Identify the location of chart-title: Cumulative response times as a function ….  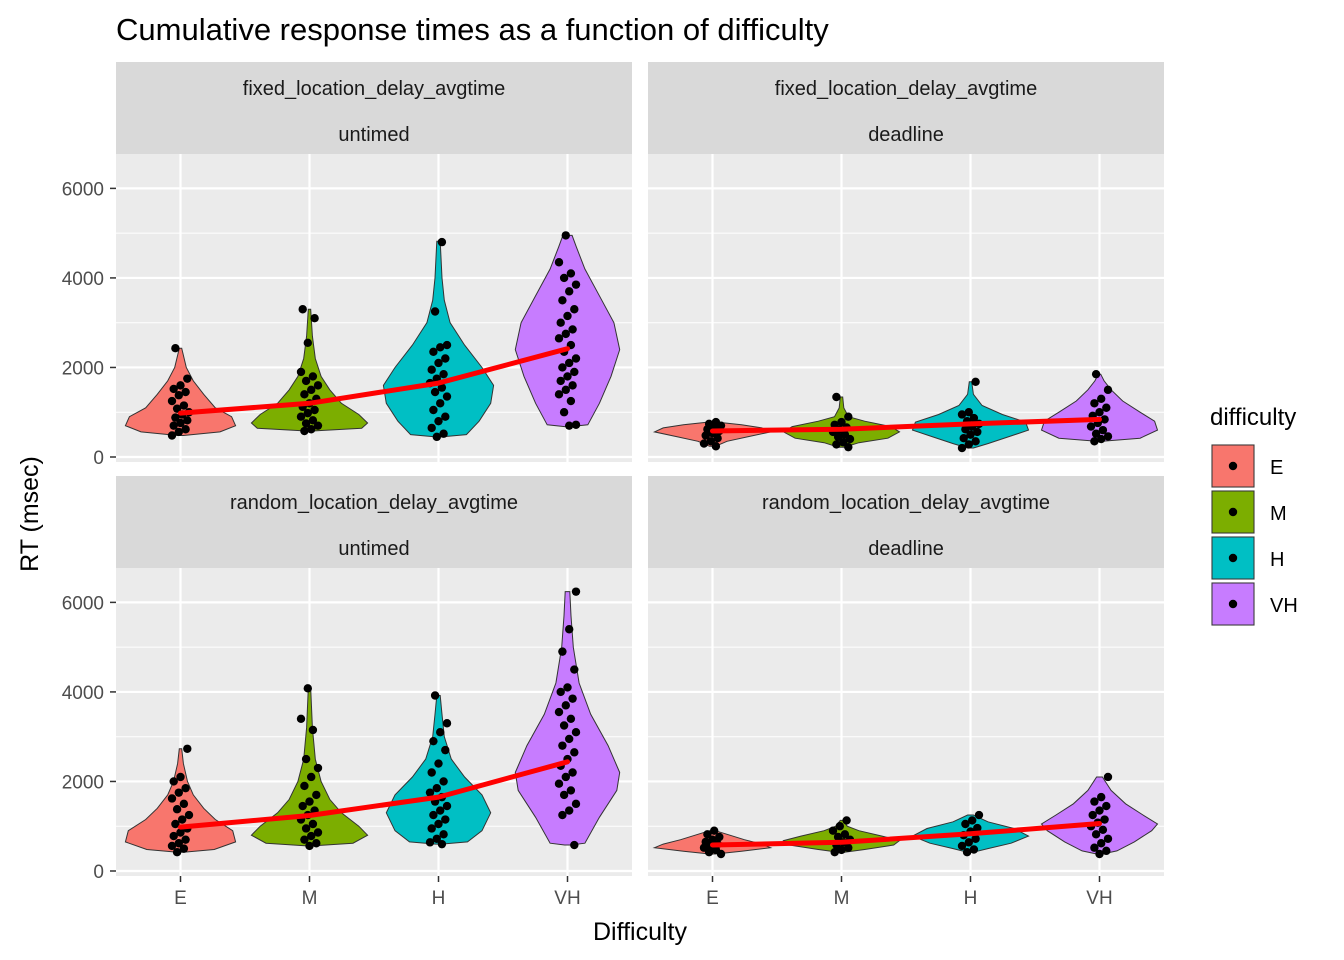
(472, 29).